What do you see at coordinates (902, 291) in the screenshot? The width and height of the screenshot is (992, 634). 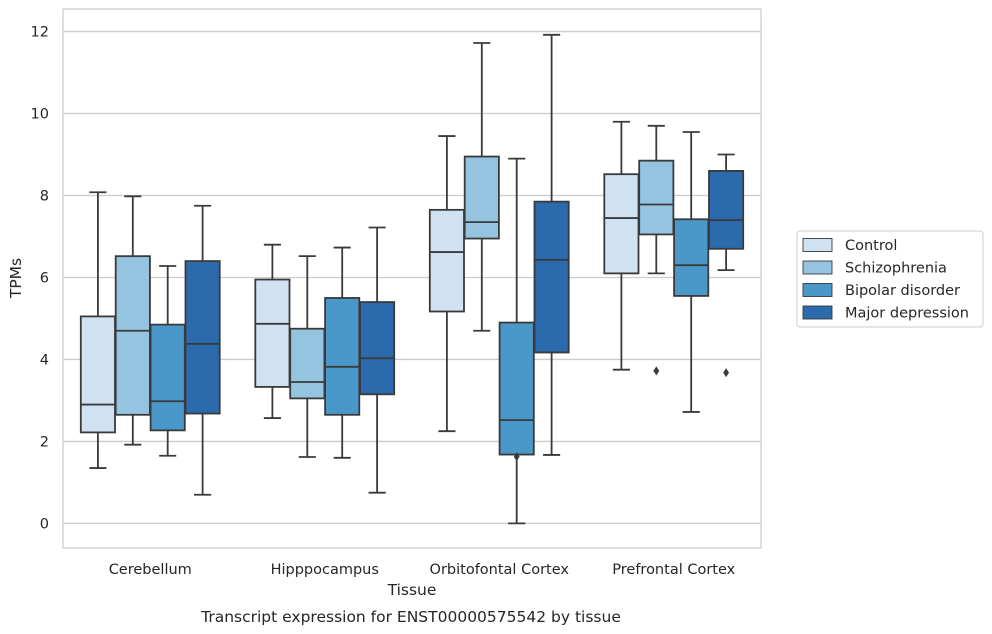 I see `legend-label: Bipolar disorder` at bounding box center [902, 291].